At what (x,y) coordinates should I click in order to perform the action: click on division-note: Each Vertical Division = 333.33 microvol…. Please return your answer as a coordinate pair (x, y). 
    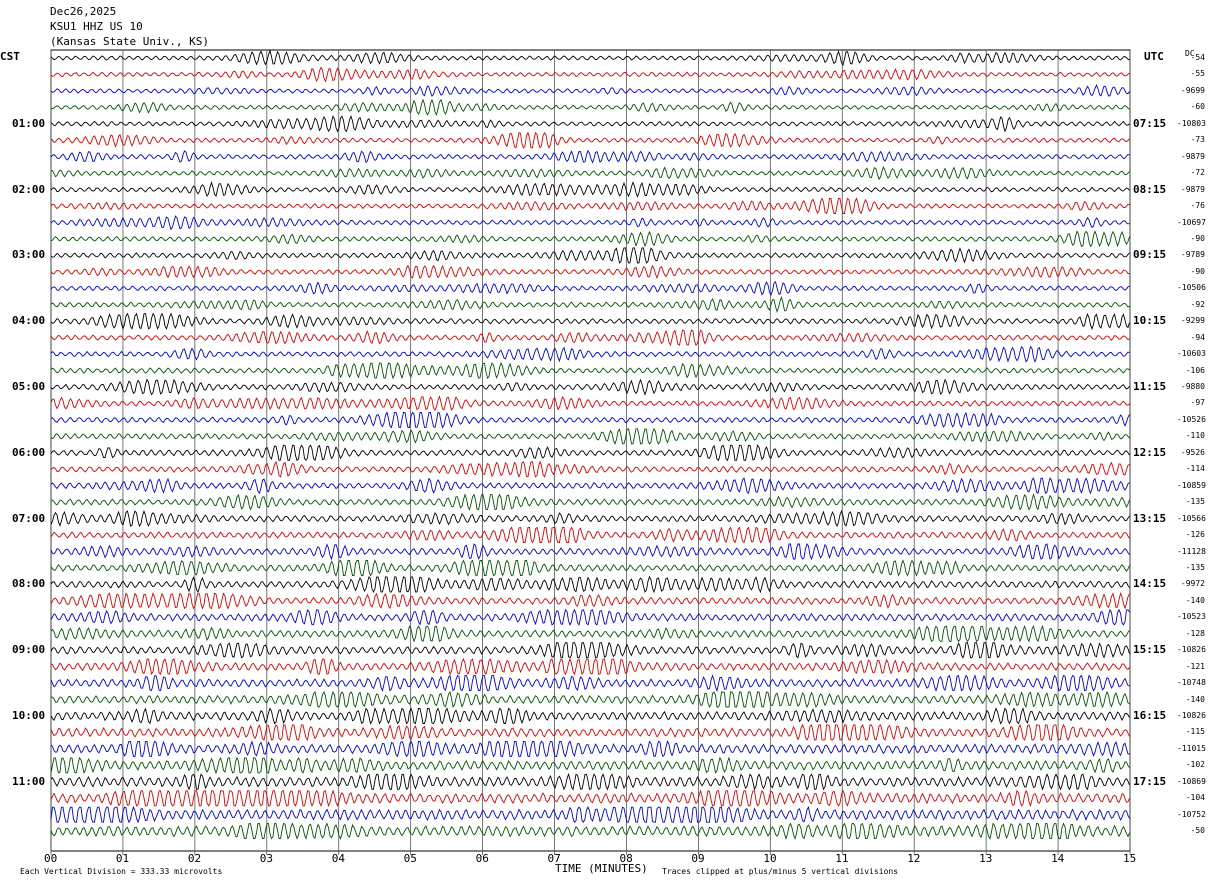
    Looking at the image, I should click on (121, 871).